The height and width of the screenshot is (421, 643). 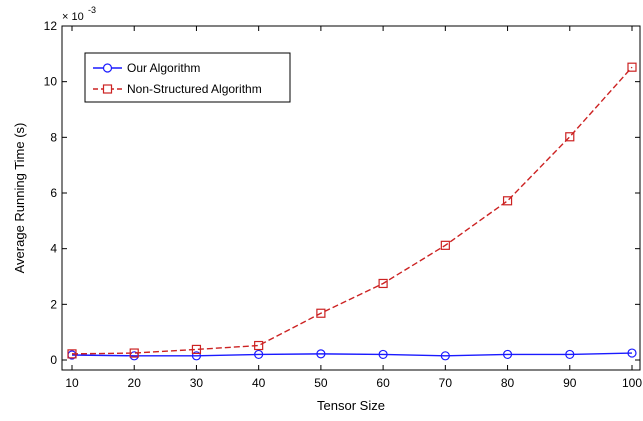 I want to click on legend: Our Algorithm Non-Structured Algorithm, so click(x=187, y=77).